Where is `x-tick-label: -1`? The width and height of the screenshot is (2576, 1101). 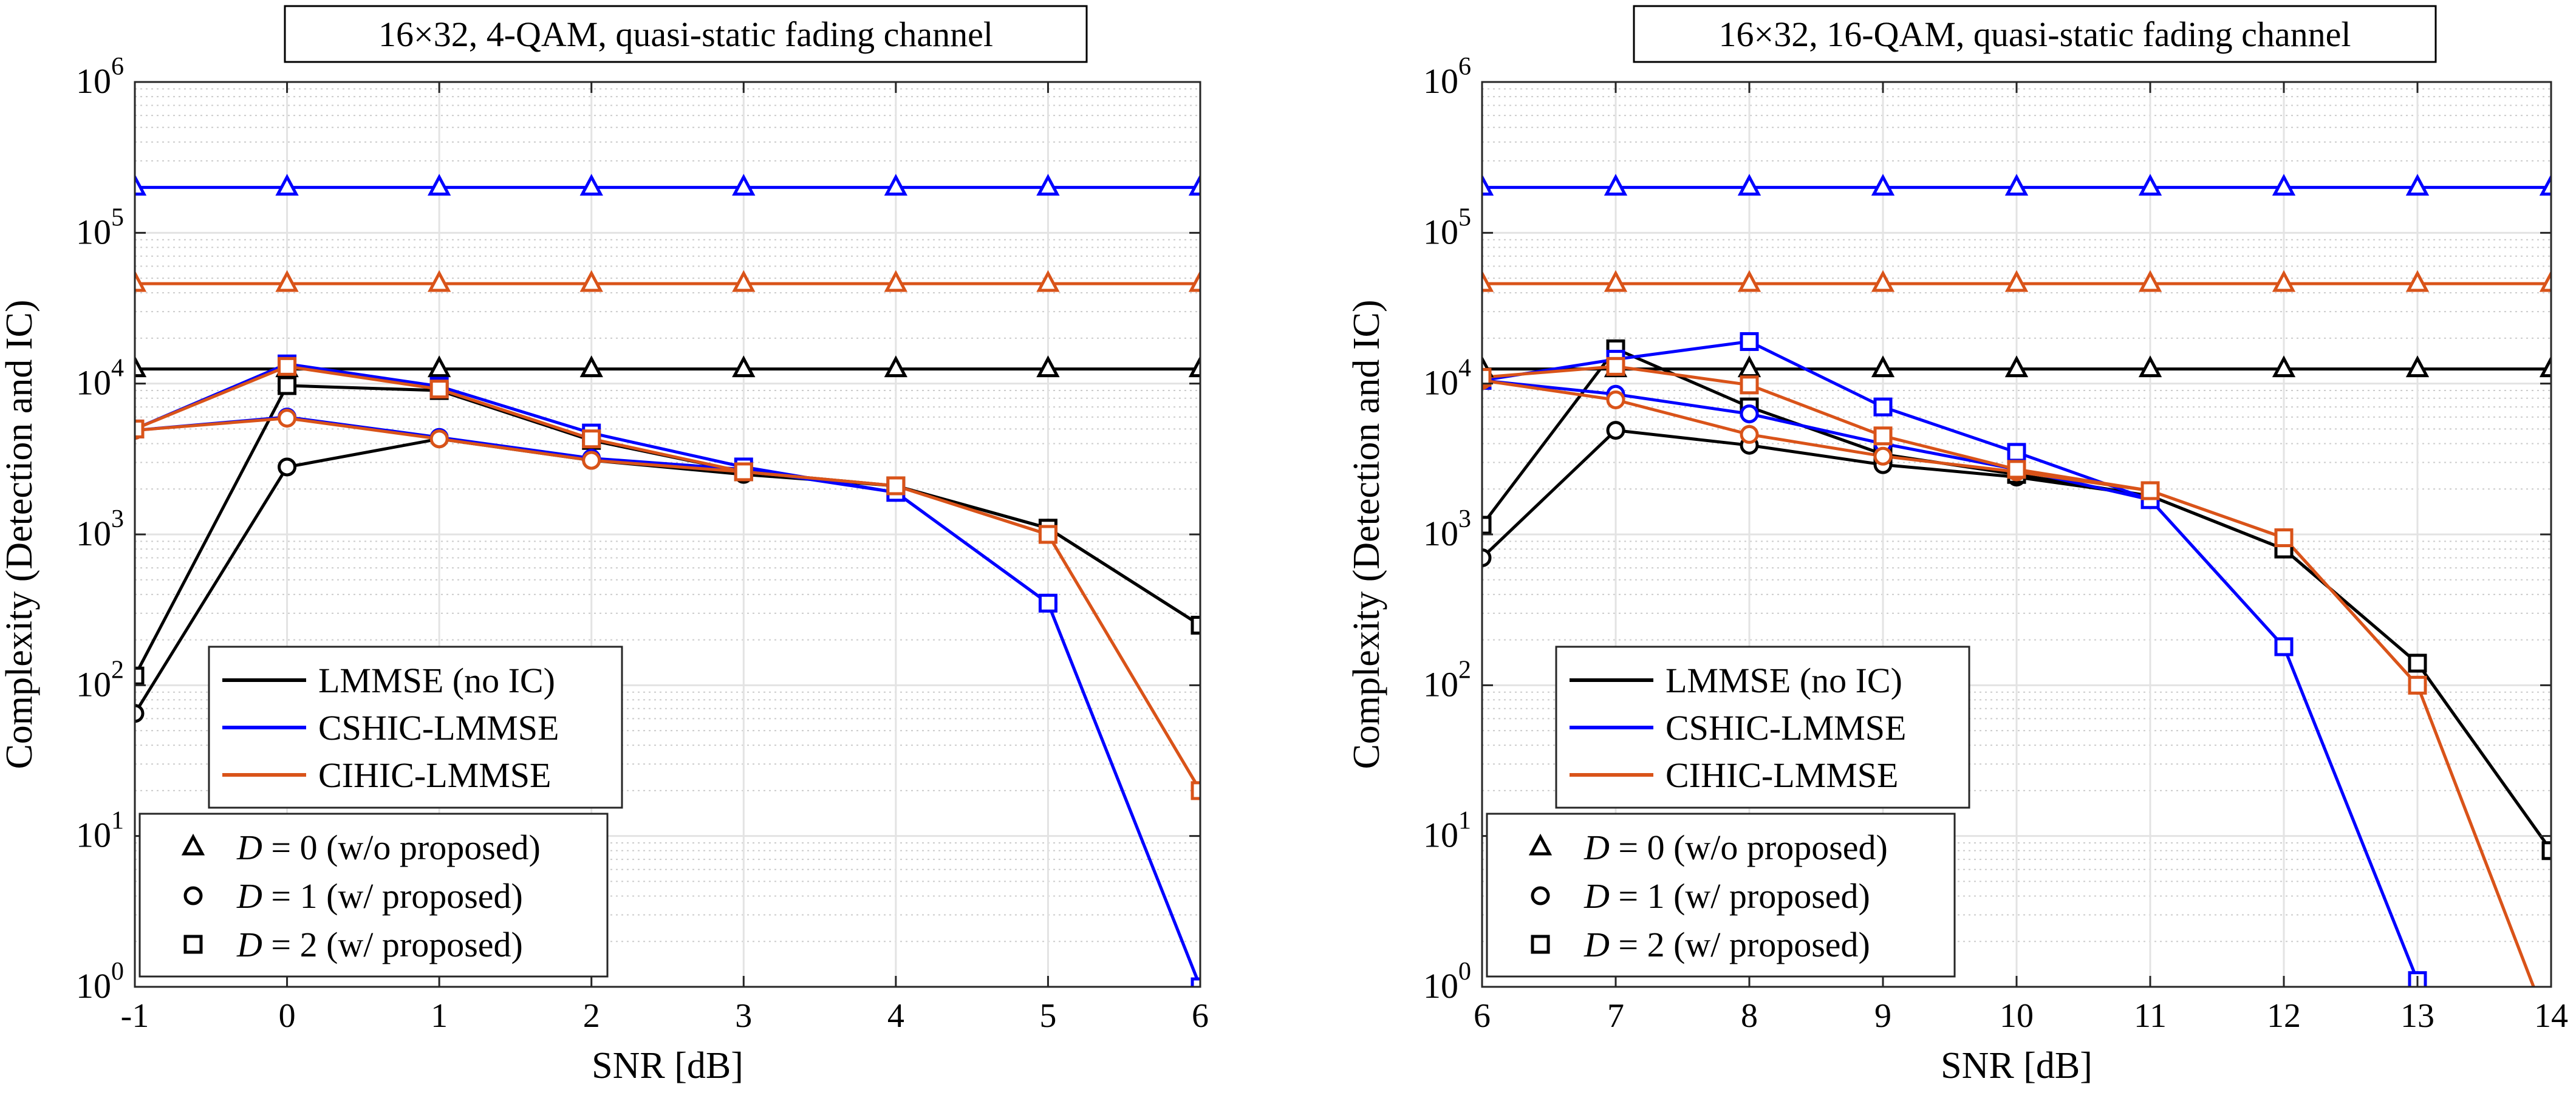 x-tick-label: -1 is located at coordinates (135, 1016).